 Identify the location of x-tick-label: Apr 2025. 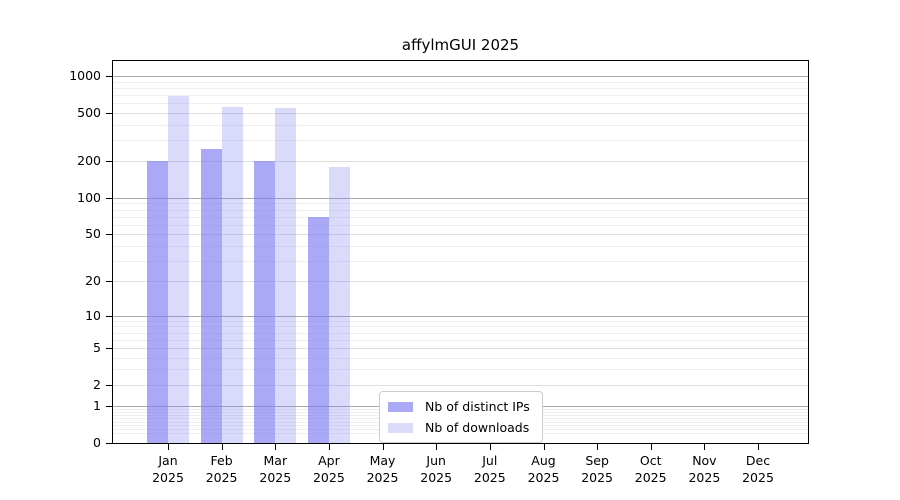
(328, 469).